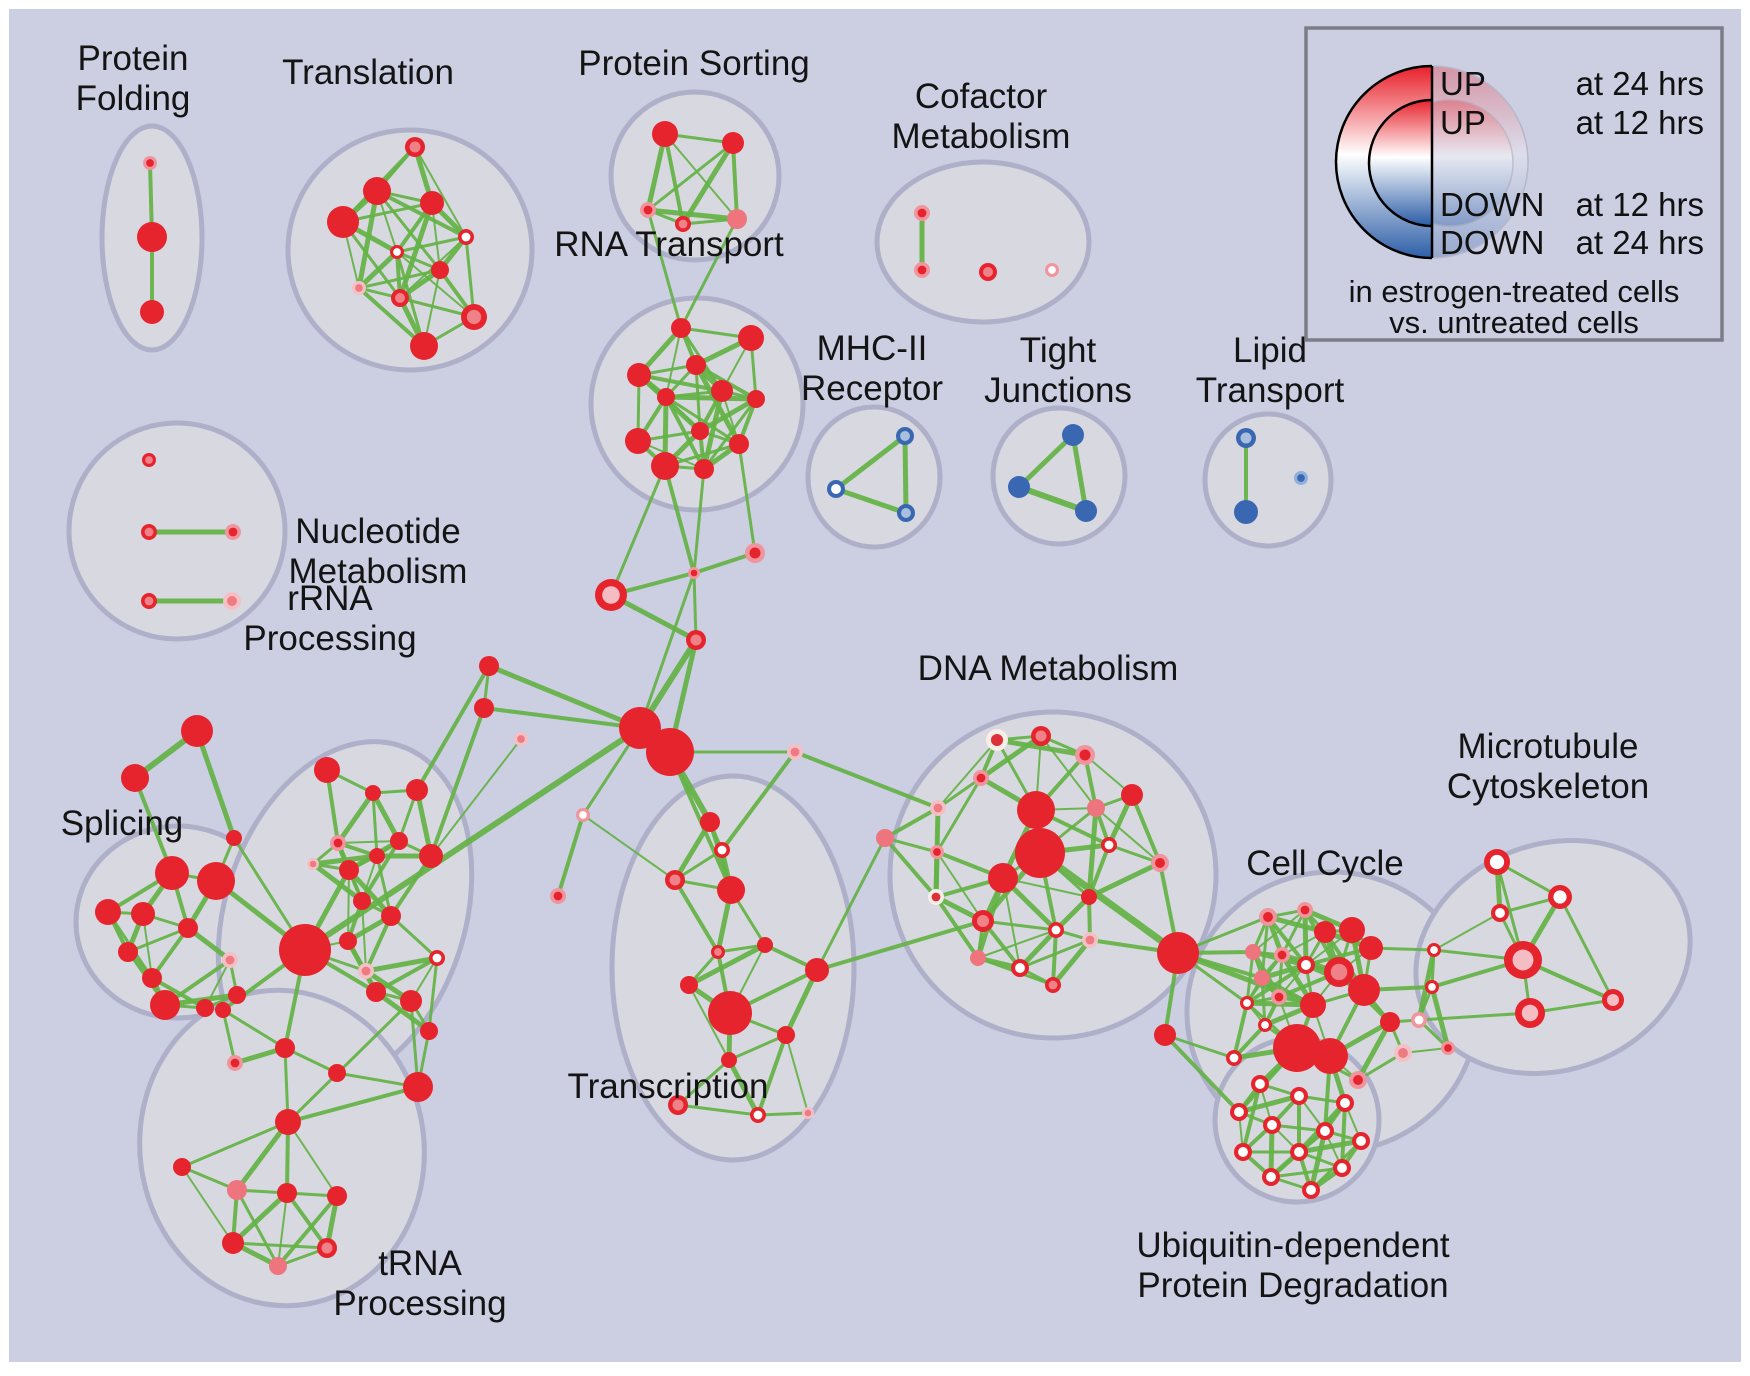 This screenshot has width=1750, height=1376. I want to click on node-splicing-9-inner, so click(205, 1008).